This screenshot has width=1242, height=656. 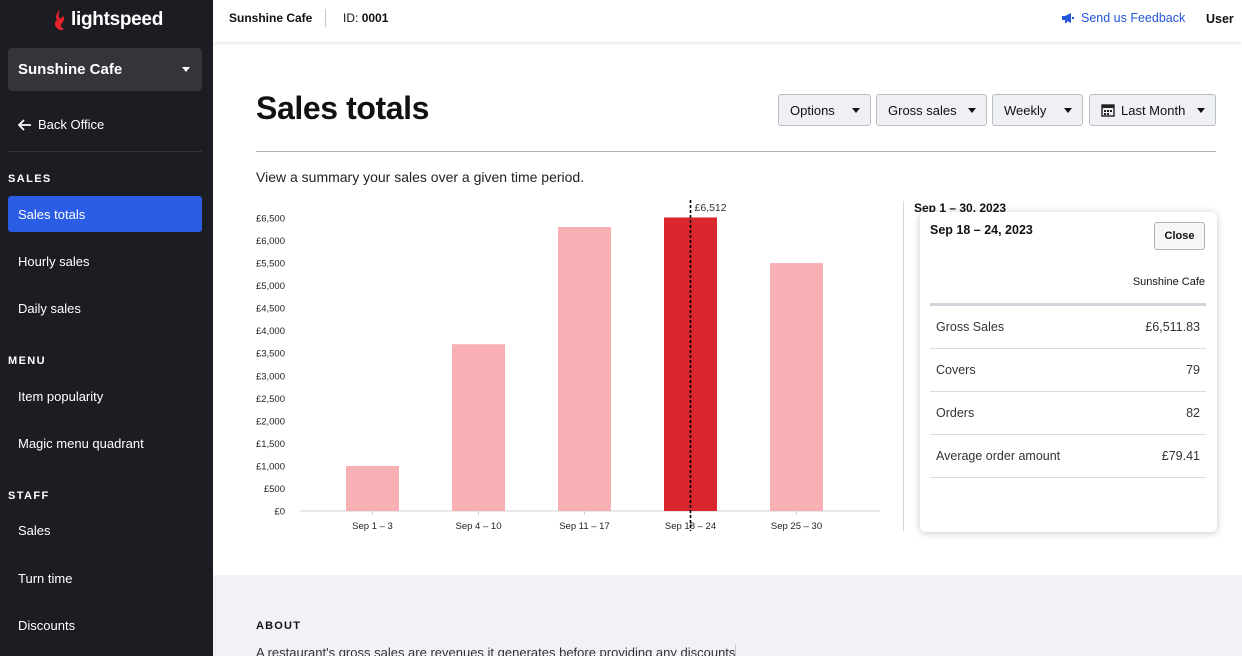 I want to click on sidebar-item-hourly-sales: Hourly sales, so click(x=54, y=261).